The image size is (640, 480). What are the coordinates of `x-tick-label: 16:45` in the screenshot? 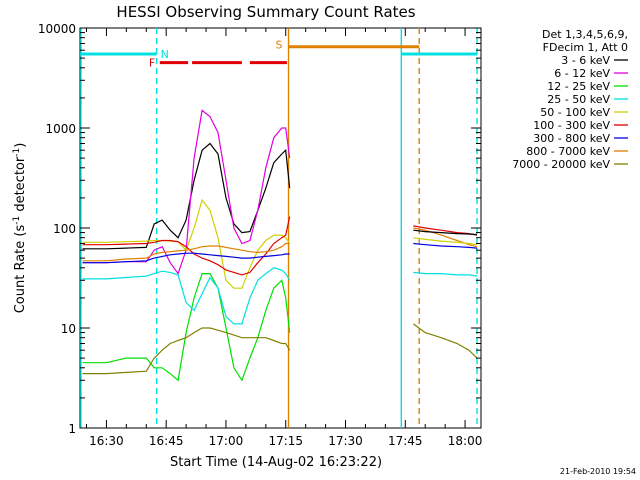 It's located at (166, 441).